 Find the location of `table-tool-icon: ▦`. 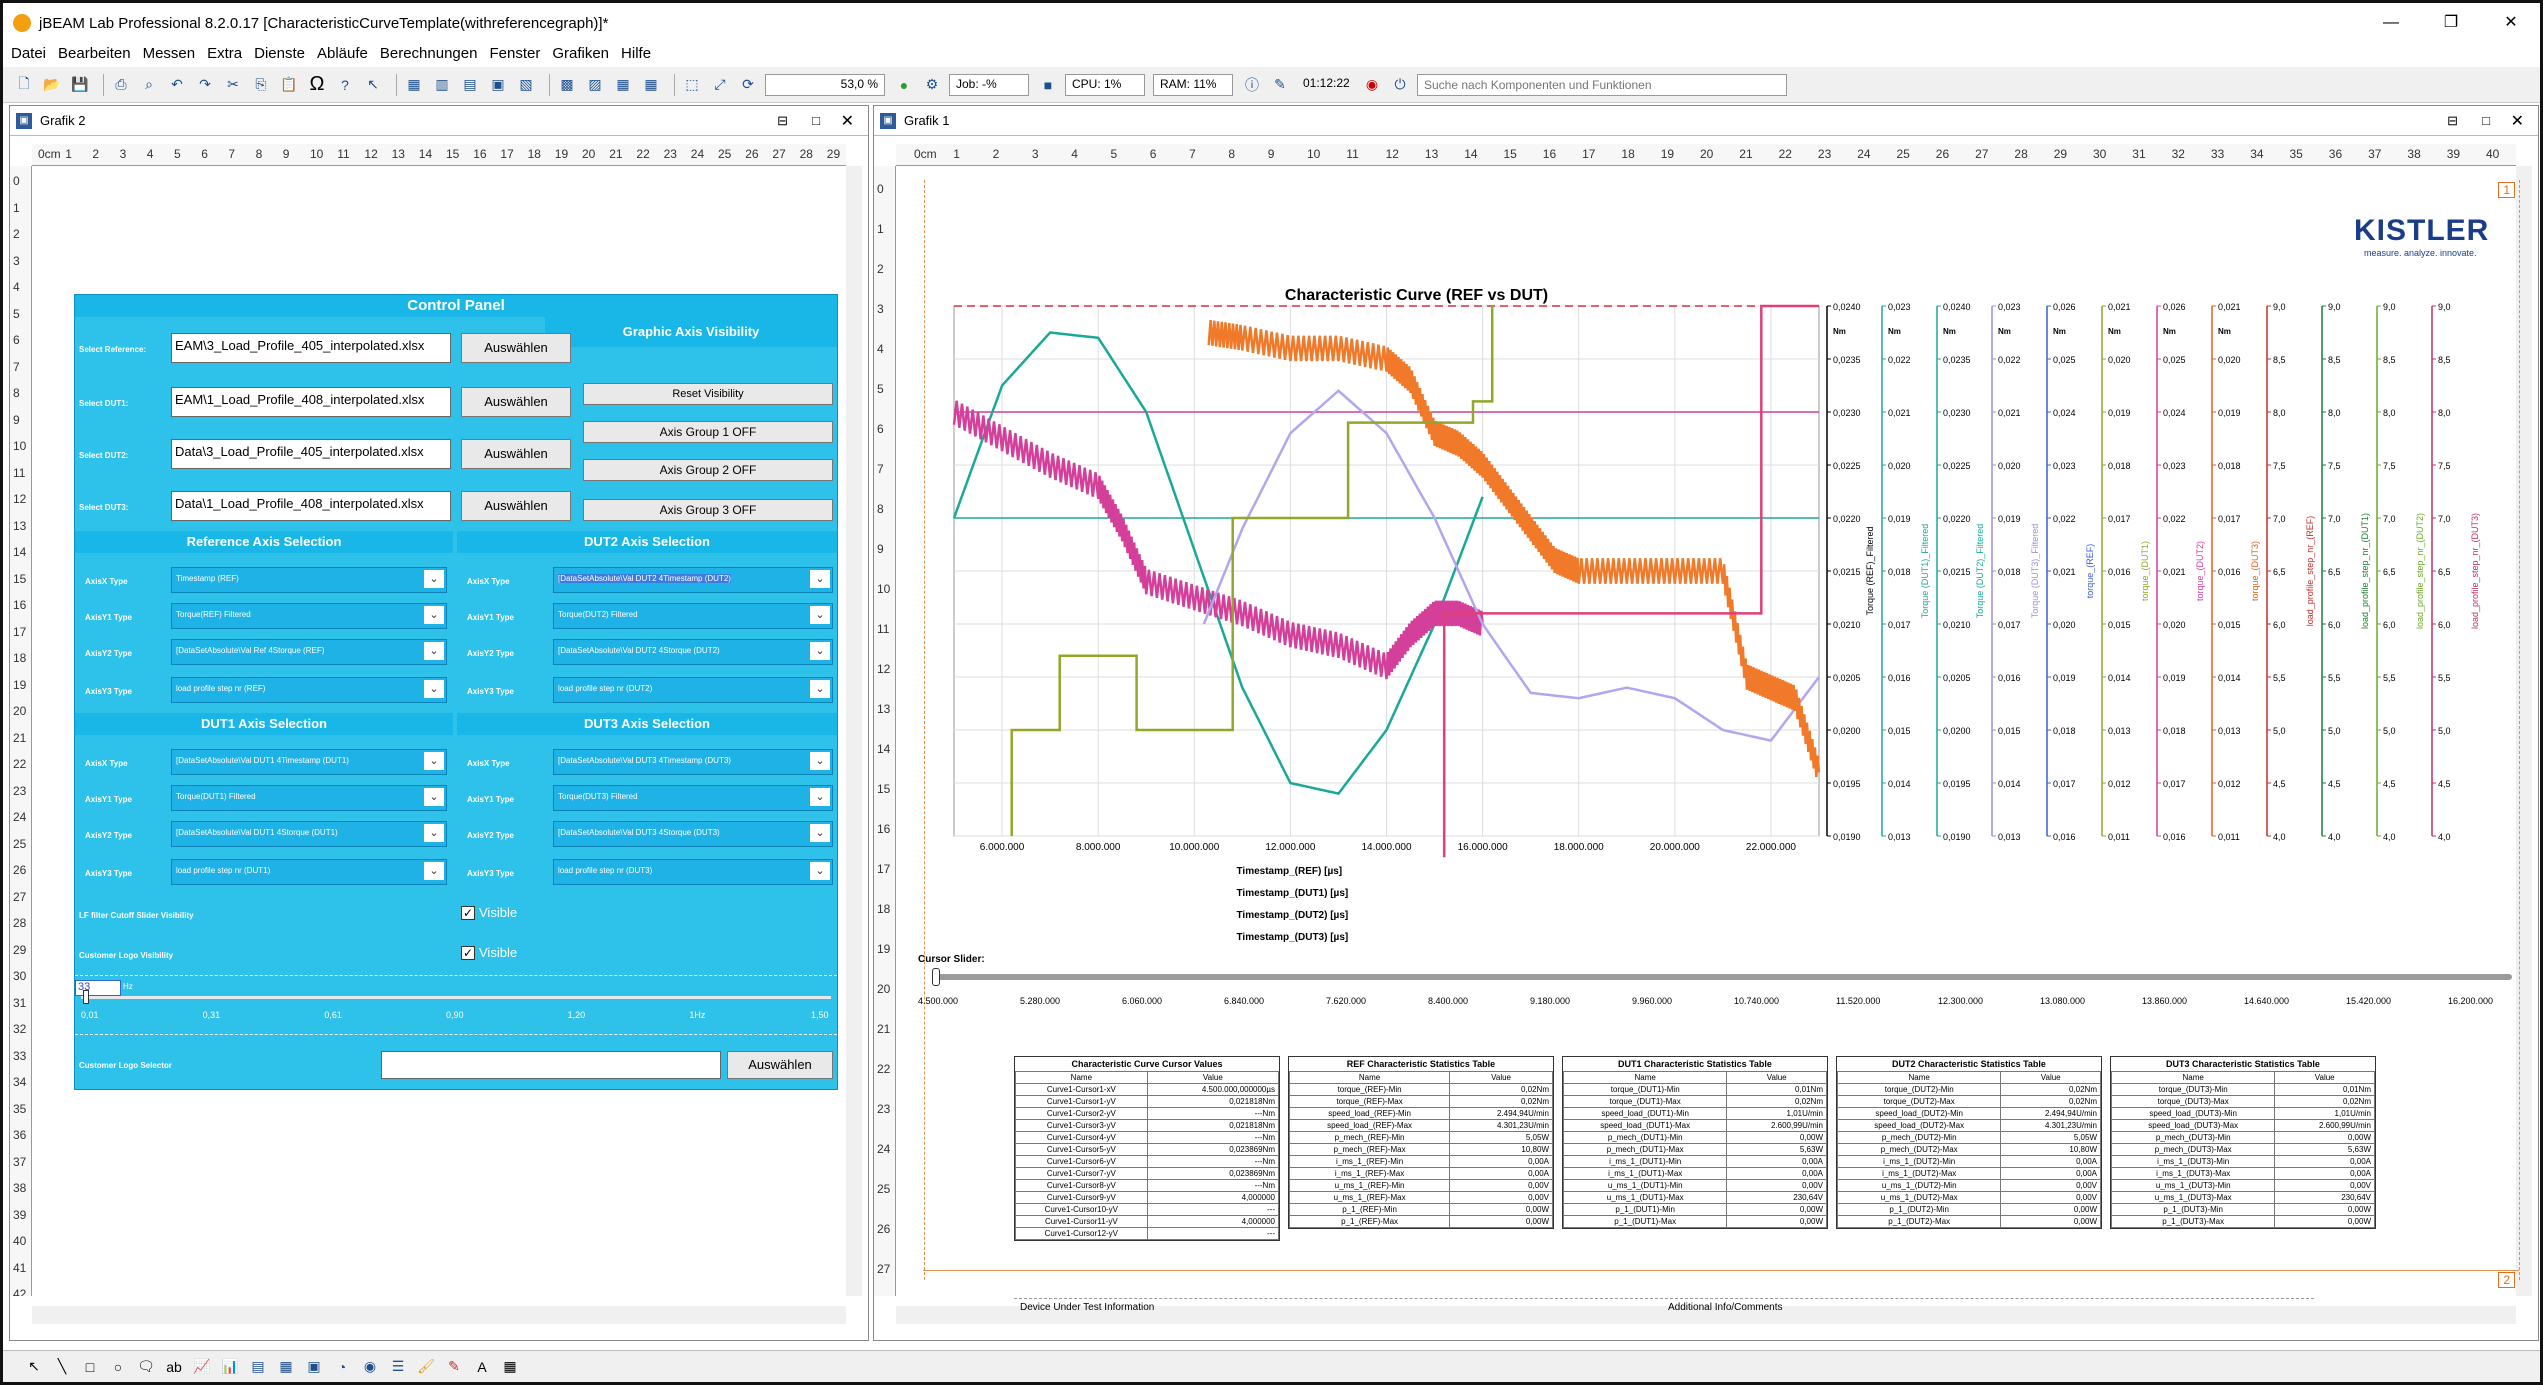

table-tool-icon: ▦ is located at coordinates (286, 1366).